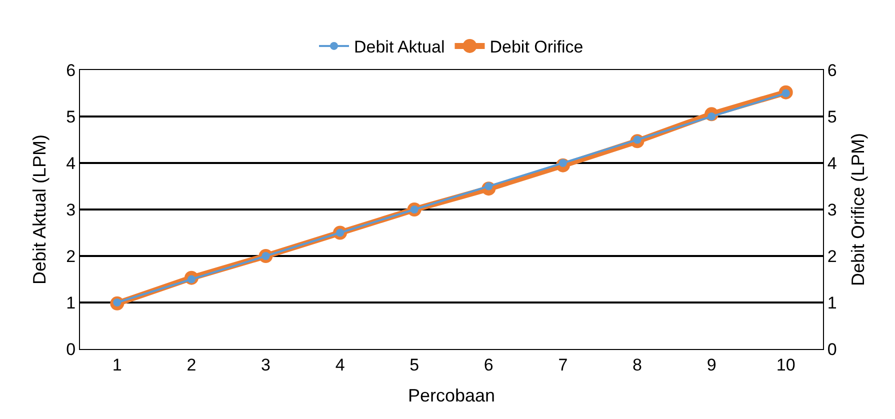 The image size is (895, 419). What do you see at coordinates (452, 396) in the screenshot?
I see `x-axis-title: Percobaan` at bounding box center [452, 396].